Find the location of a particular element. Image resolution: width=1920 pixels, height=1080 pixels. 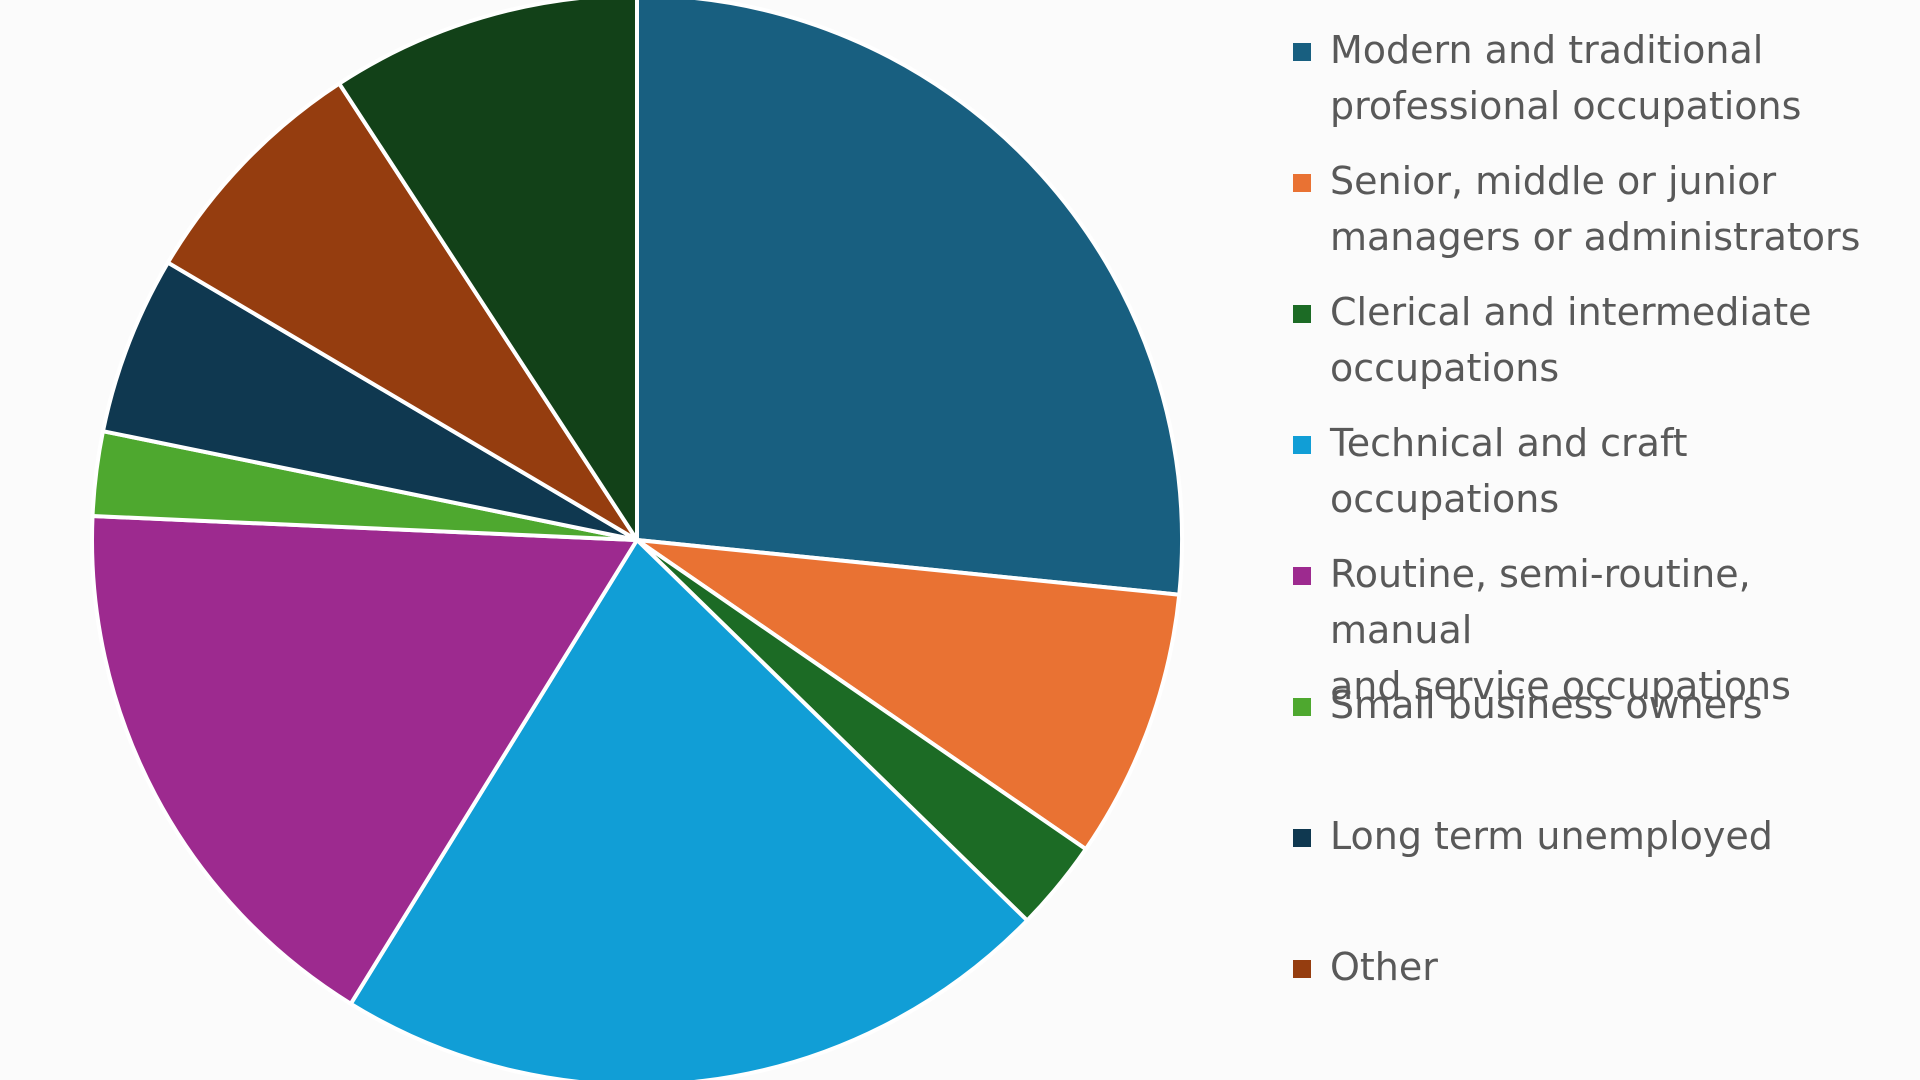

legend-label: Long term unemployed is located at coordinates (1551, 836).